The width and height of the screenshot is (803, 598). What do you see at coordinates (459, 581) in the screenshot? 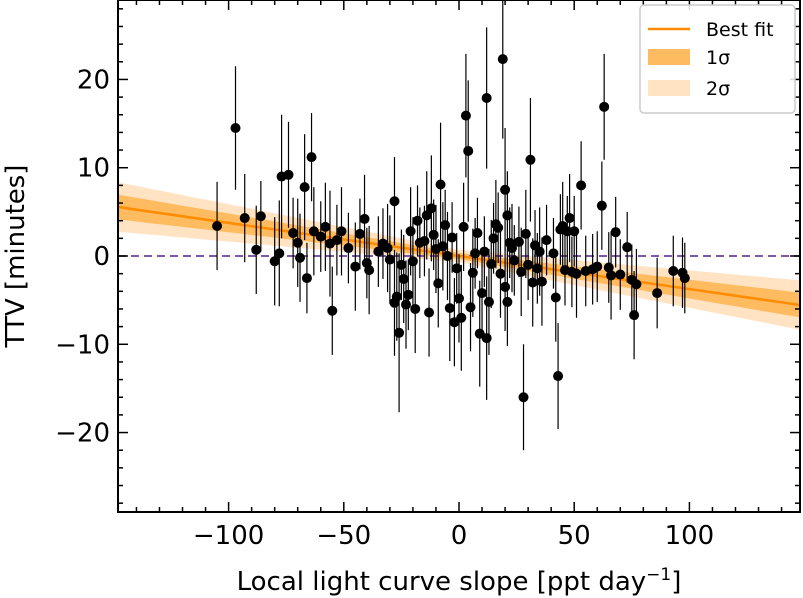
I see `x-axis-label: Local light curve slope [ppt day−1]` at bounding box center [459, 581].